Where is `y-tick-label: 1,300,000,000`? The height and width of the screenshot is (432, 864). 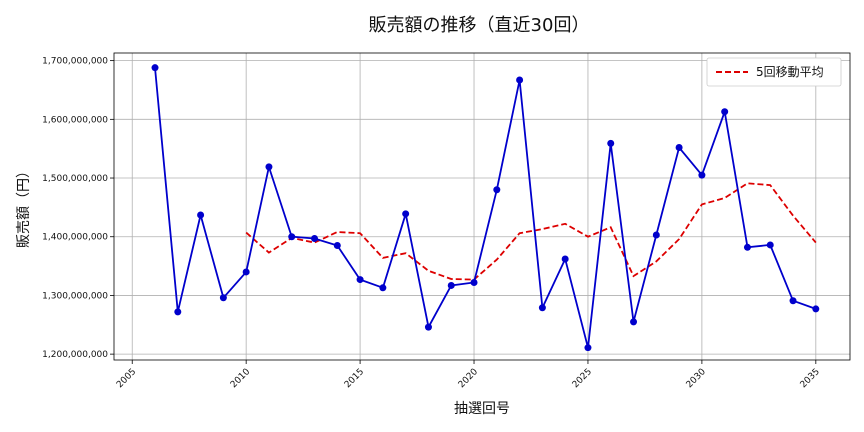 y-tick-label: 1,300,000,000 is located at coordinates (75, 296).